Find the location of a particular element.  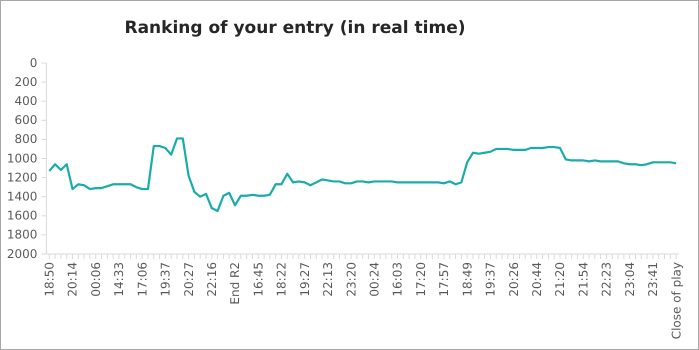

y-tick-label: 400 is located at coordinates (26, 101).